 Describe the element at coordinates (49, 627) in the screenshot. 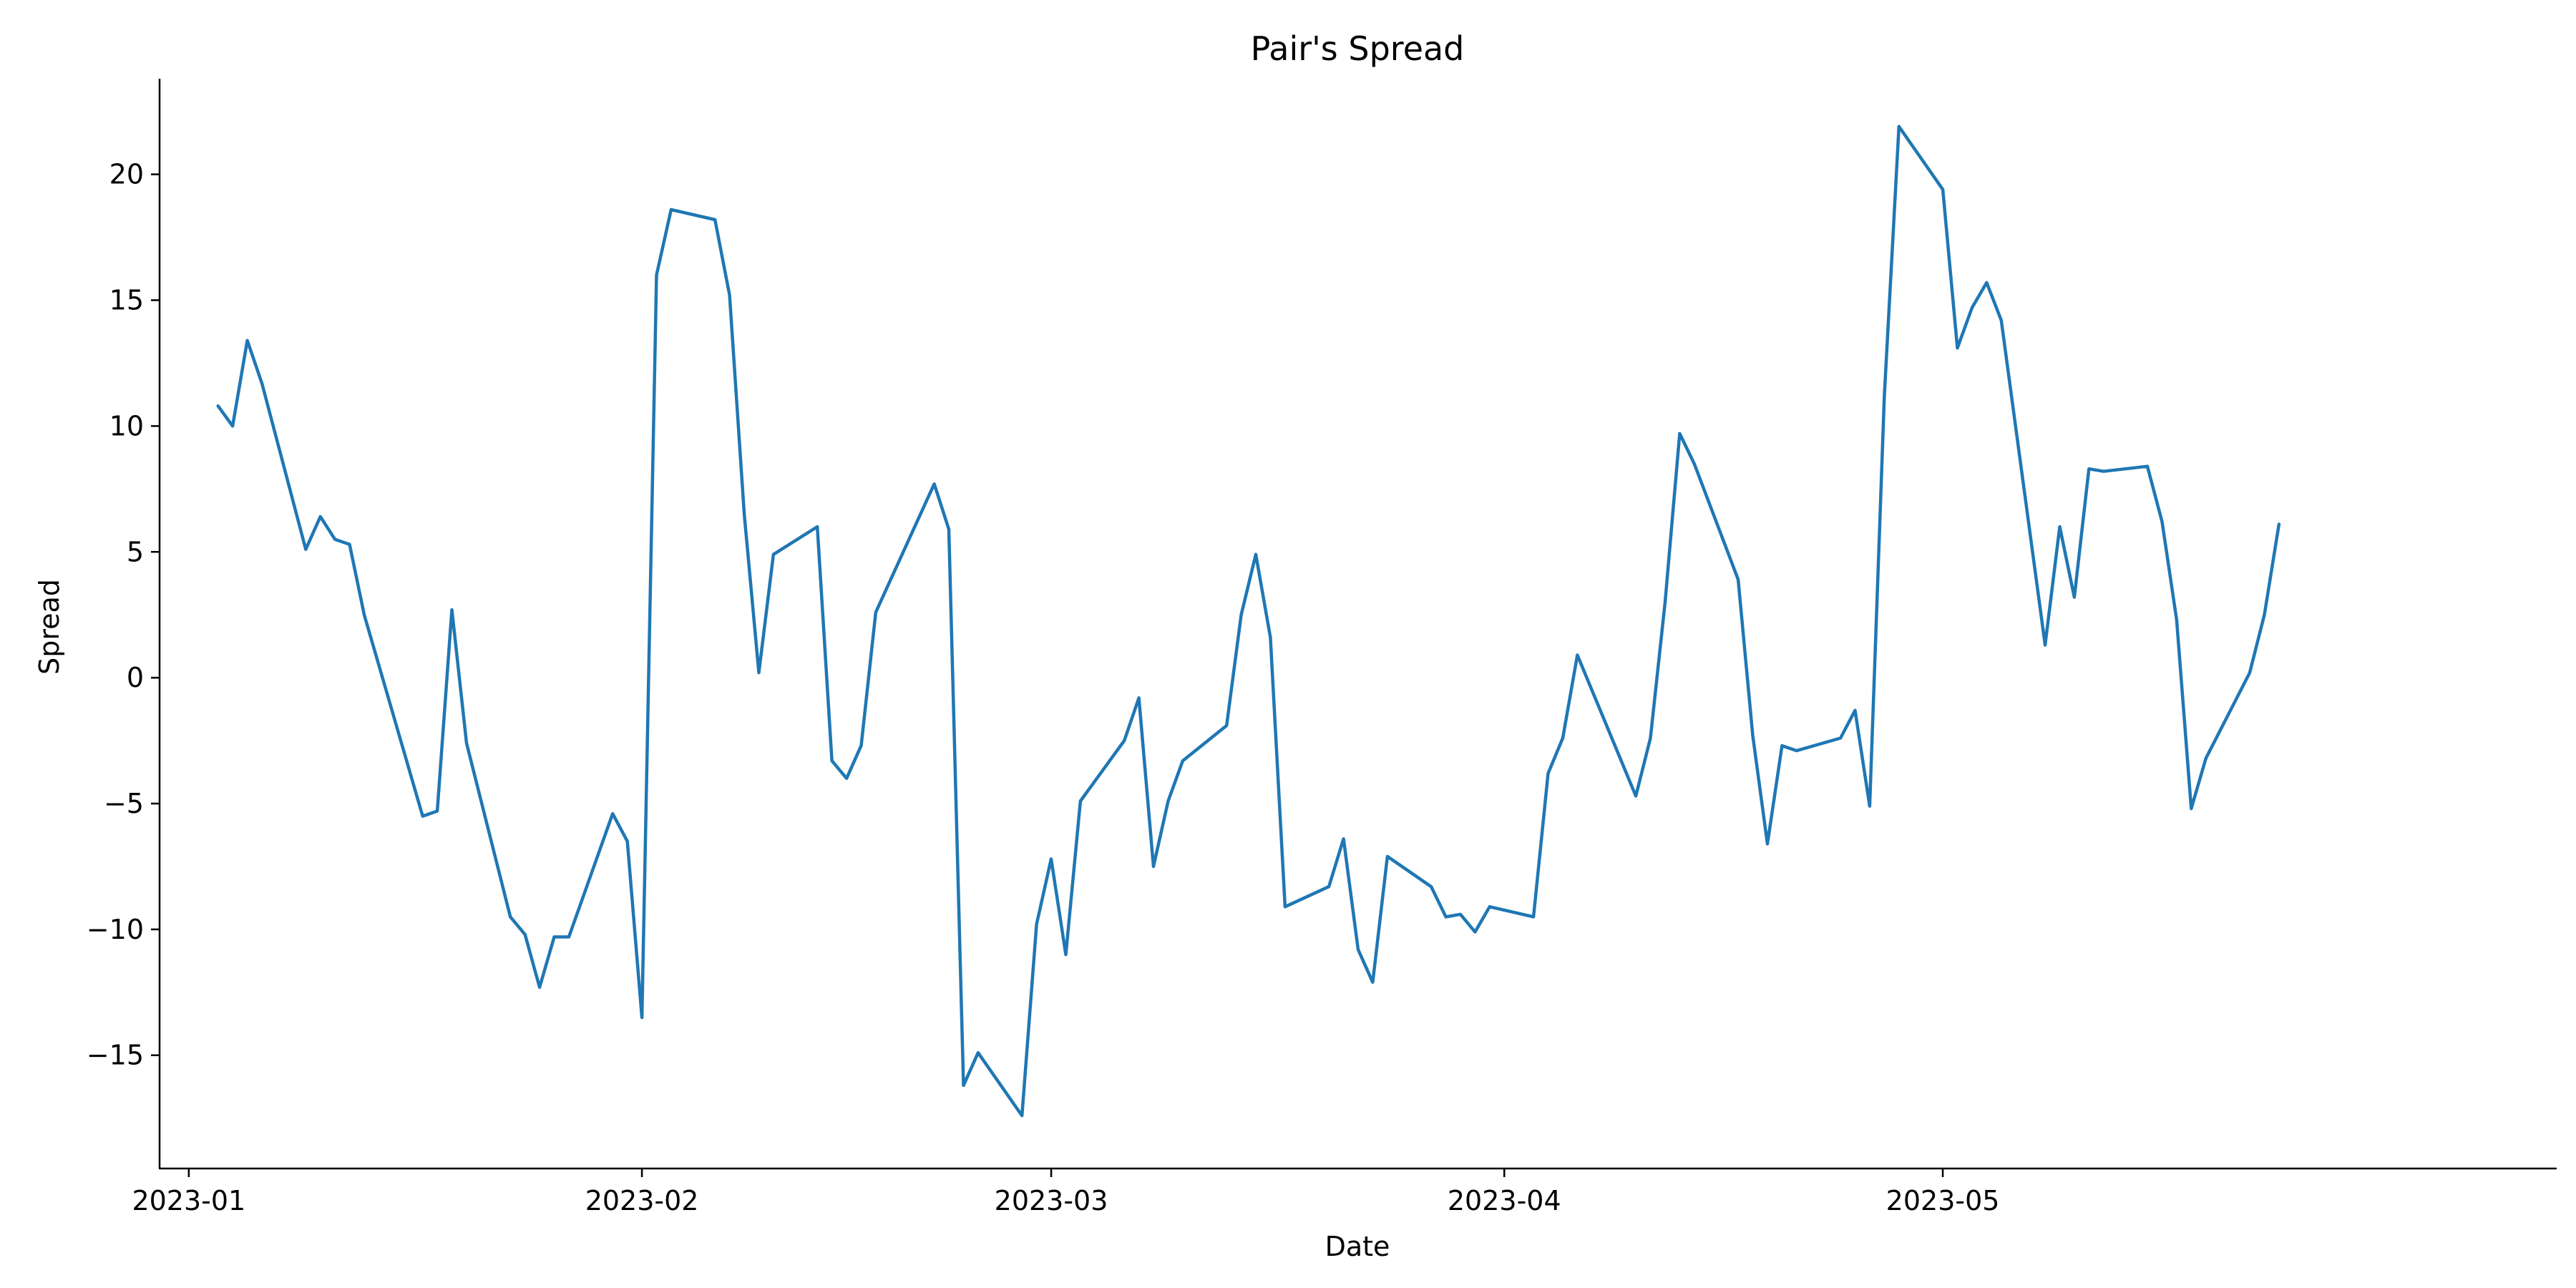

I see `y-axis-label: Spread` at that location.